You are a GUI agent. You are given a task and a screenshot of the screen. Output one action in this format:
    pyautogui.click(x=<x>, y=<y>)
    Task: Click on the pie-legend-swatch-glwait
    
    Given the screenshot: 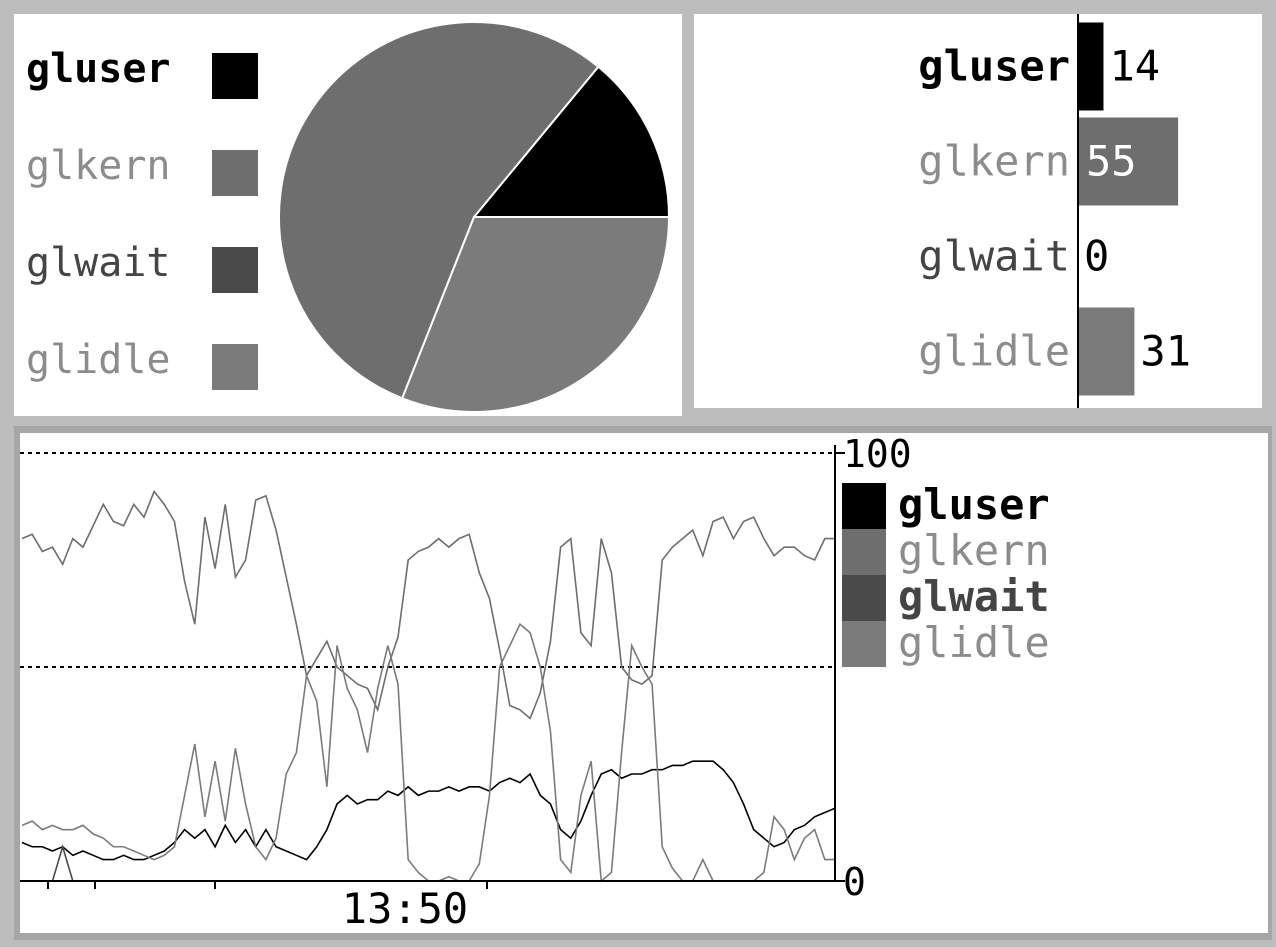 What is the action you would take?
    pyautogui.click(x=235, y=270)
    